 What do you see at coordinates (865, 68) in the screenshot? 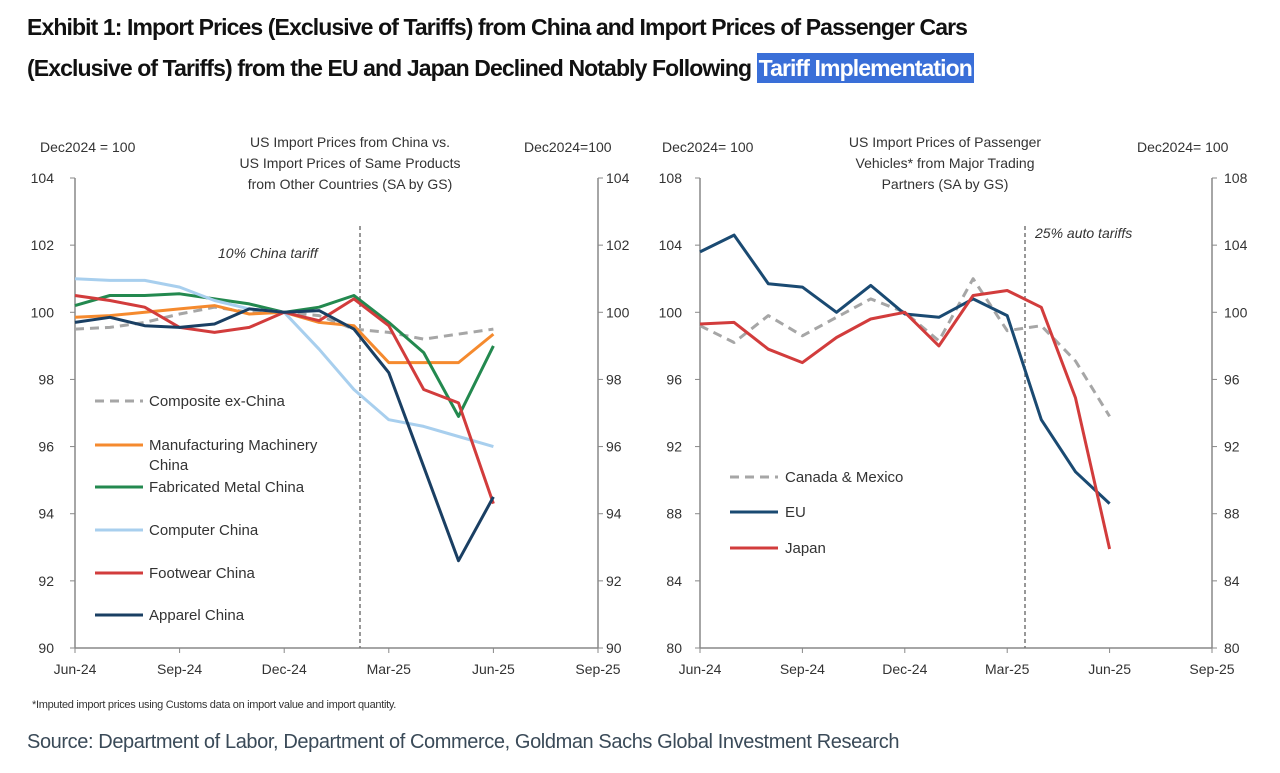
I see `title-highlight: Tariff Implementation` at bounding box center [865, 68].